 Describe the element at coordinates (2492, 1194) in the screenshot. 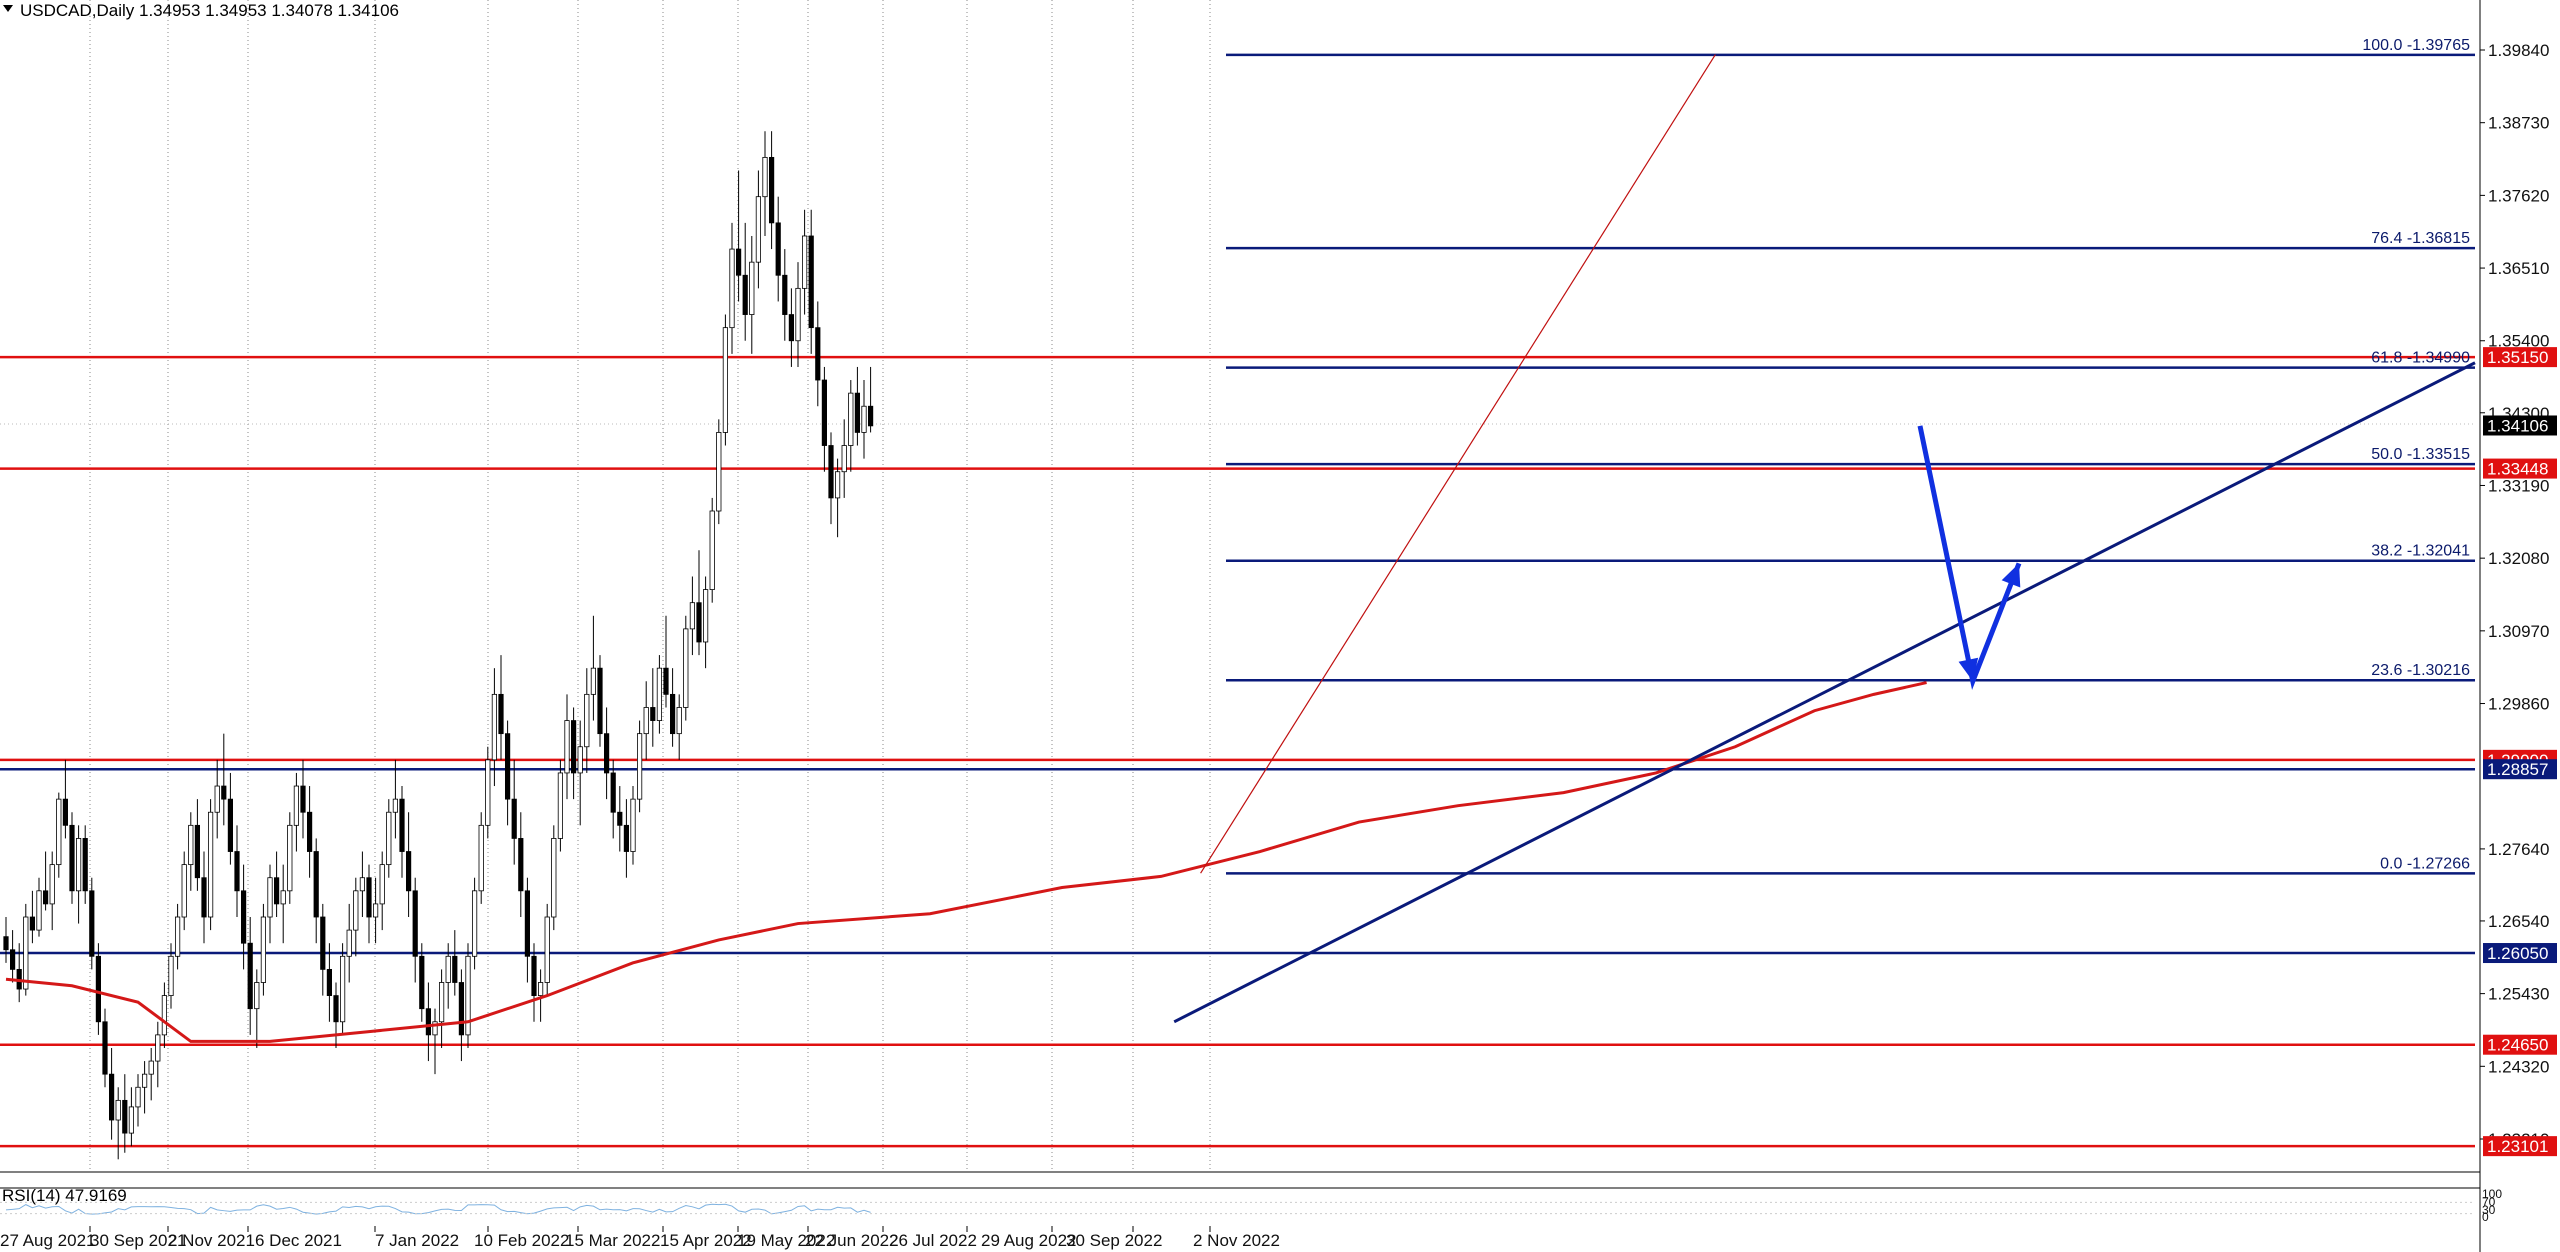

I see `rsi-axis-label: 100` at that location.